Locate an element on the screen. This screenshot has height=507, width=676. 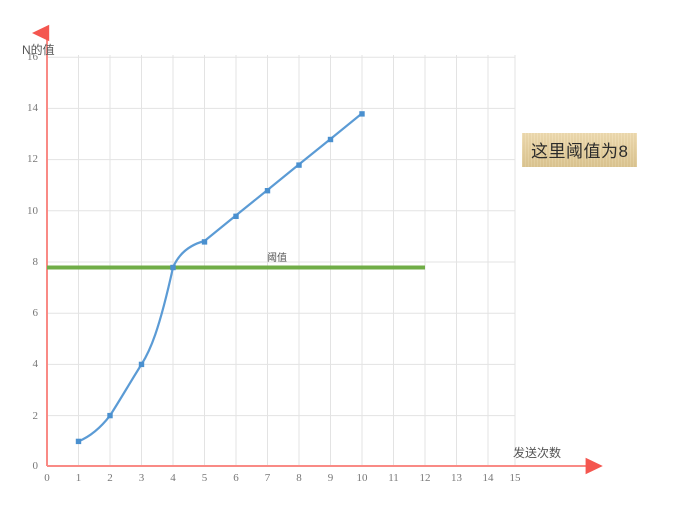
y-tick-label: 2 is located at coordinates (35, 416).